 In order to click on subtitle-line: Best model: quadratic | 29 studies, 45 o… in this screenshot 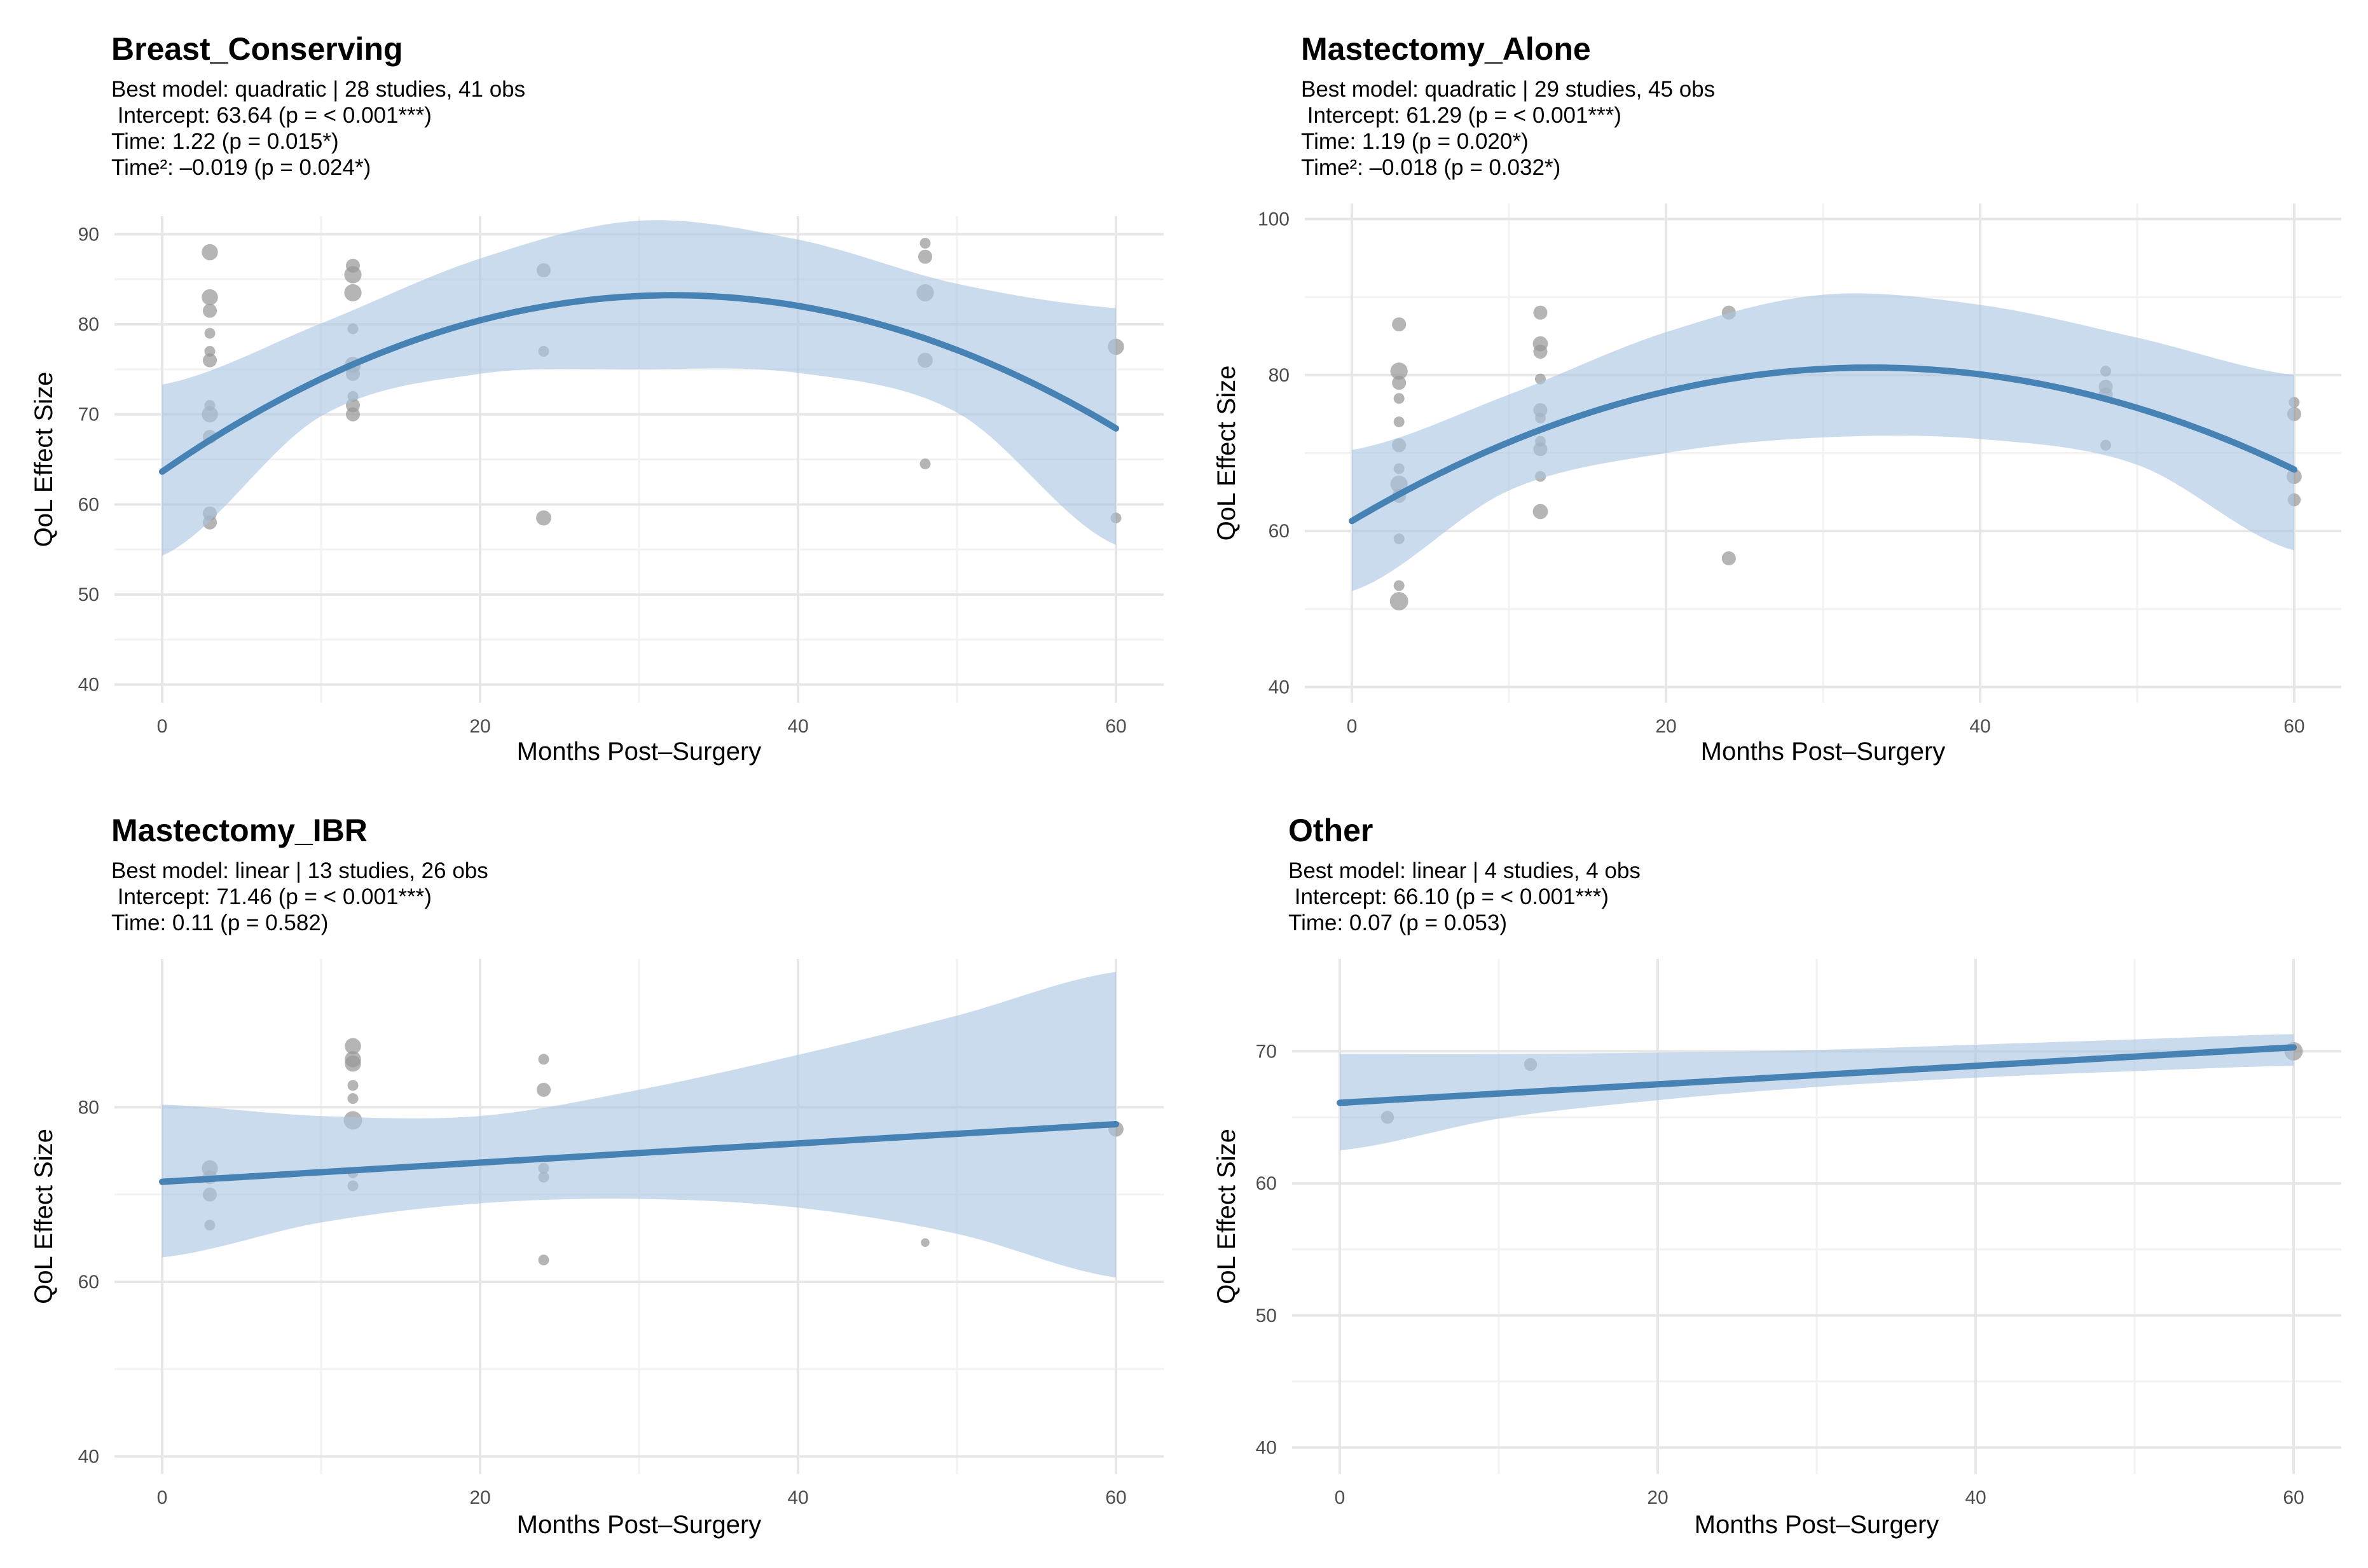, I will do `click(1508, 89)`.